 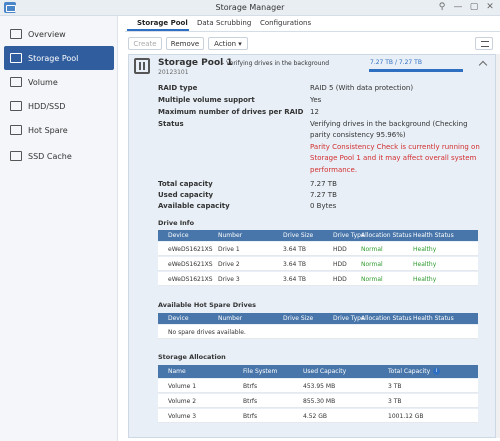 I want to click on search-icon: ⚲, so click(x=442, y=7).